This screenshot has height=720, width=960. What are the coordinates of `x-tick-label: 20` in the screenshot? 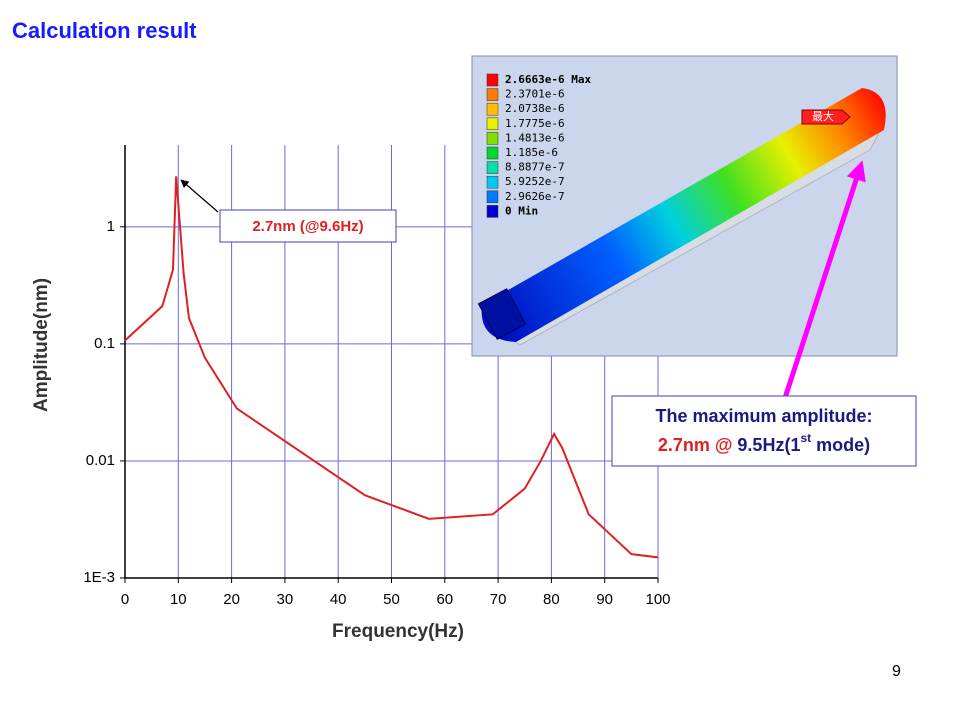 It's located at (231, 599).